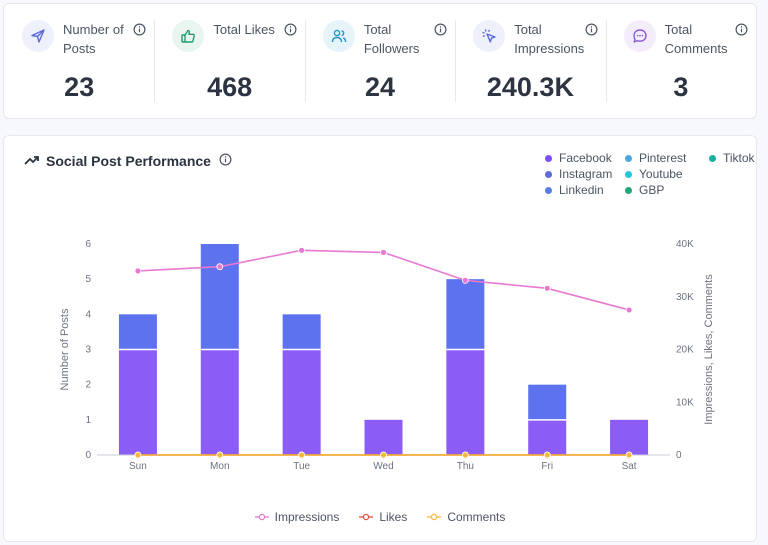  Describe the element at coordinates (581, 190) in the screenshot. I see `legend-label: Linkedin` at that location.